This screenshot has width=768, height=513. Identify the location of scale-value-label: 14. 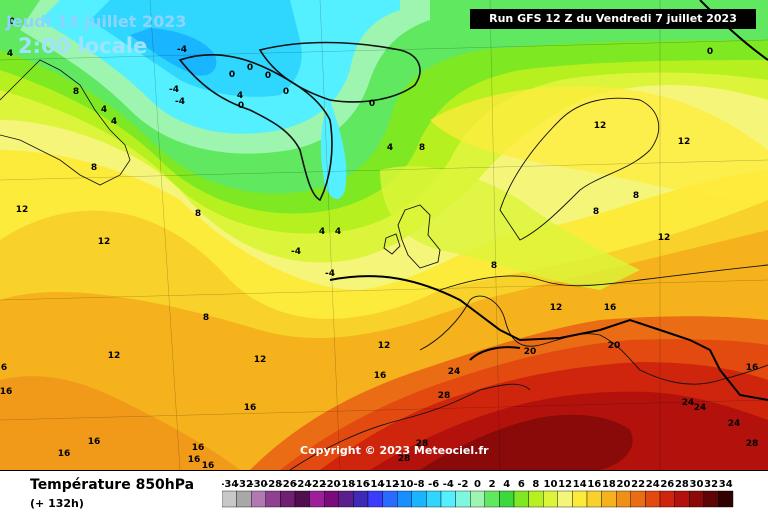
(580, 484).